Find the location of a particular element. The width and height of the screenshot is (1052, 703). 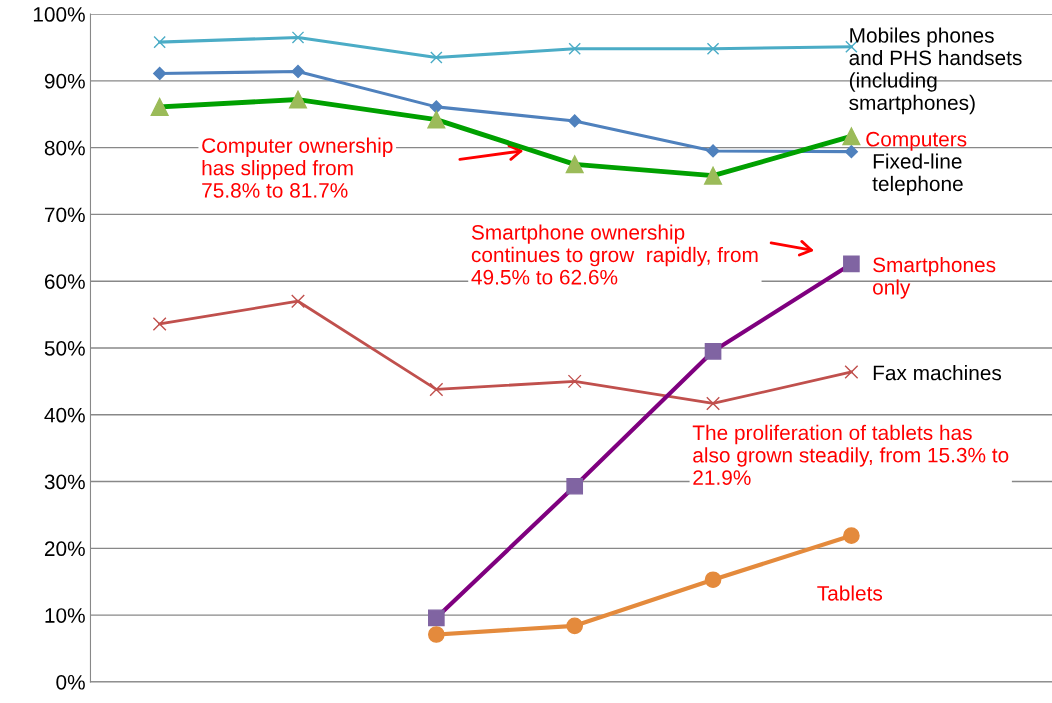

series-label: Fax machines is located at coordinates (937, 372).